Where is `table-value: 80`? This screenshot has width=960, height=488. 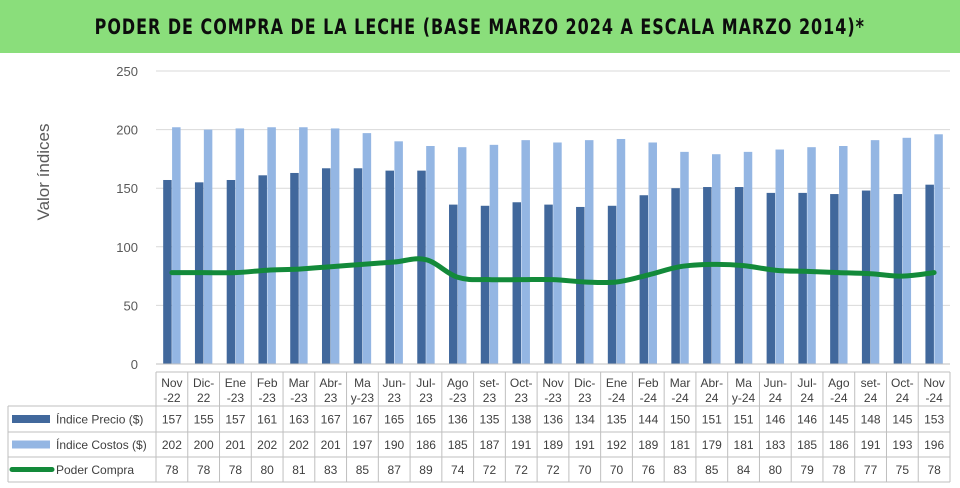
table-value: 80 is located at coordinates (267, 470).